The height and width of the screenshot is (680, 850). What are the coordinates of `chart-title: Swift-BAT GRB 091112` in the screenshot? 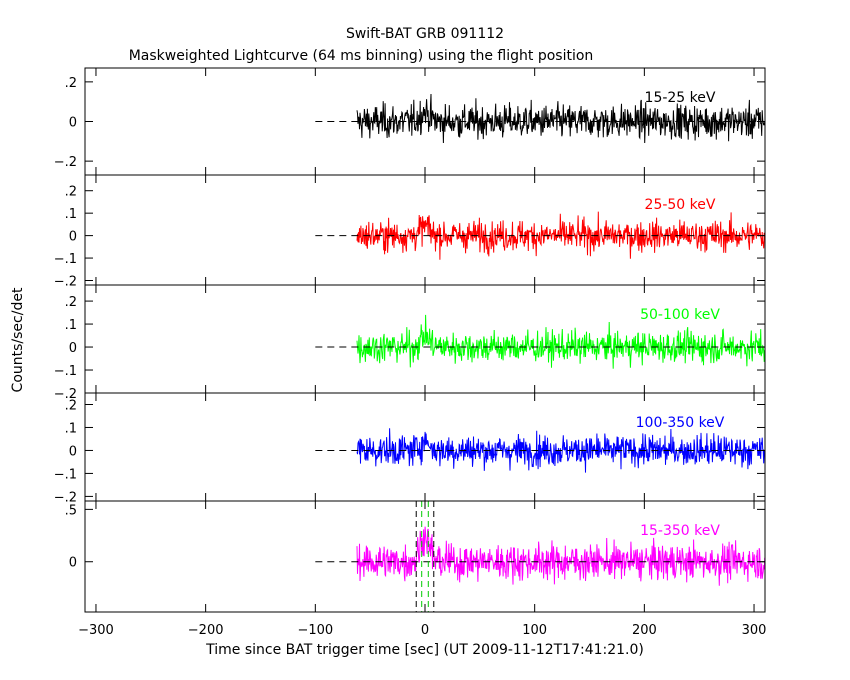 It's located at (425, 34).